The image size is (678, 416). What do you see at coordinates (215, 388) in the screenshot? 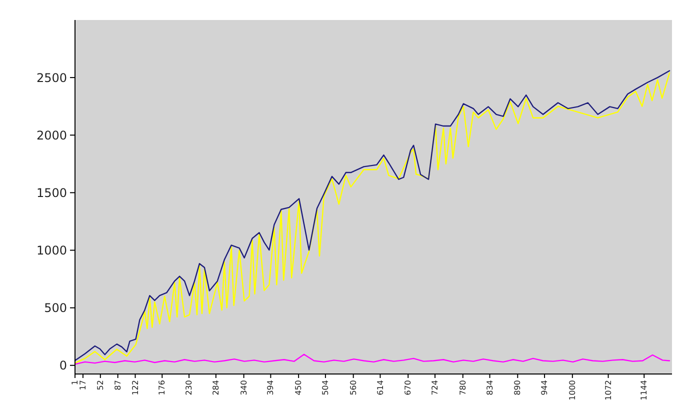
I see `x-tick-label: 284` at bounding box center [215, 388].